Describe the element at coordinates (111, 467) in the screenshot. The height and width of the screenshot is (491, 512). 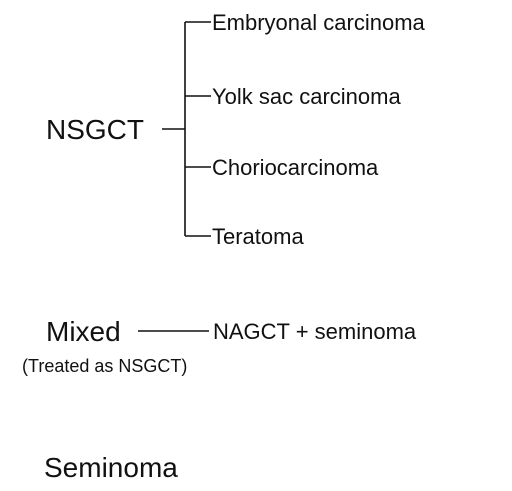
I see `seminoma-label: Seminoma` at that location.